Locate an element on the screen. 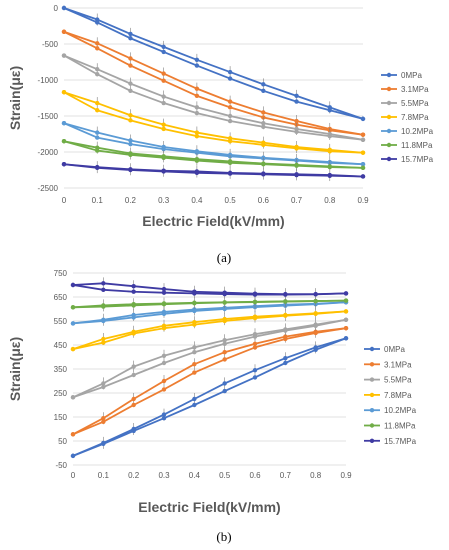 This screenshot has width=449, height=550. series-line-a-2-up is located at coordinates (213, 97).